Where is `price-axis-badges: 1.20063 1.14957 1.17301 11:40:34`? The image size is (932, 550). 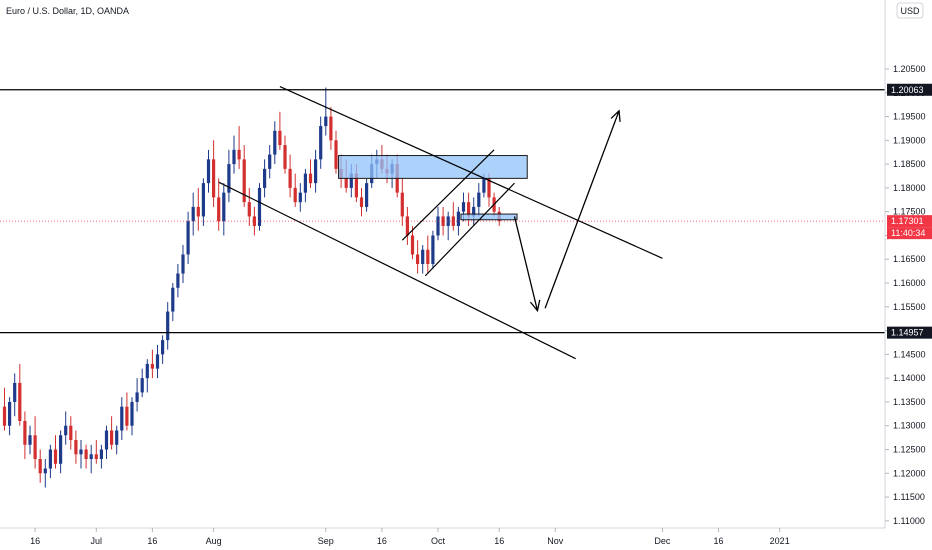 price-axis-badges: 1.20063 1.14957 1.17301 11:40:34 is located at coordinates (909, 211).